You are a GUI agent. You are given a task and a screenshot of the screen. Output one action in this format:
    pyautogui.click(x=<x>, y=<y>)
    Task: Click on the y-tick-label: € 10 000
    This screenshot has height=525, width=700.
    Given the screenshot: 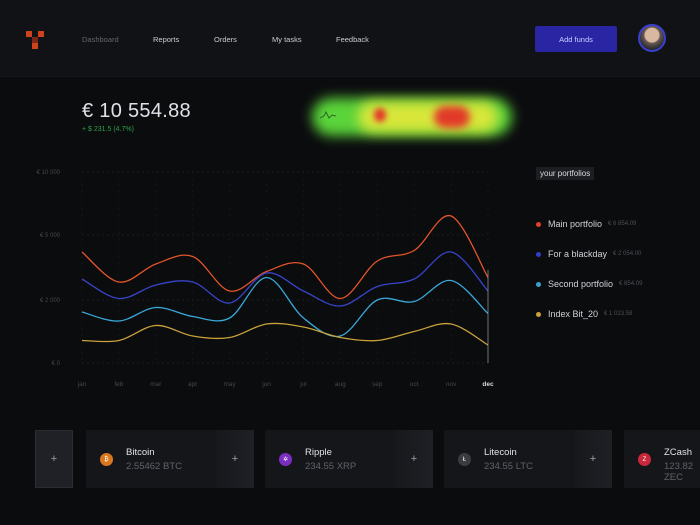 What is the action you would take?
    pyautogui.click(x=49, y=173)
    